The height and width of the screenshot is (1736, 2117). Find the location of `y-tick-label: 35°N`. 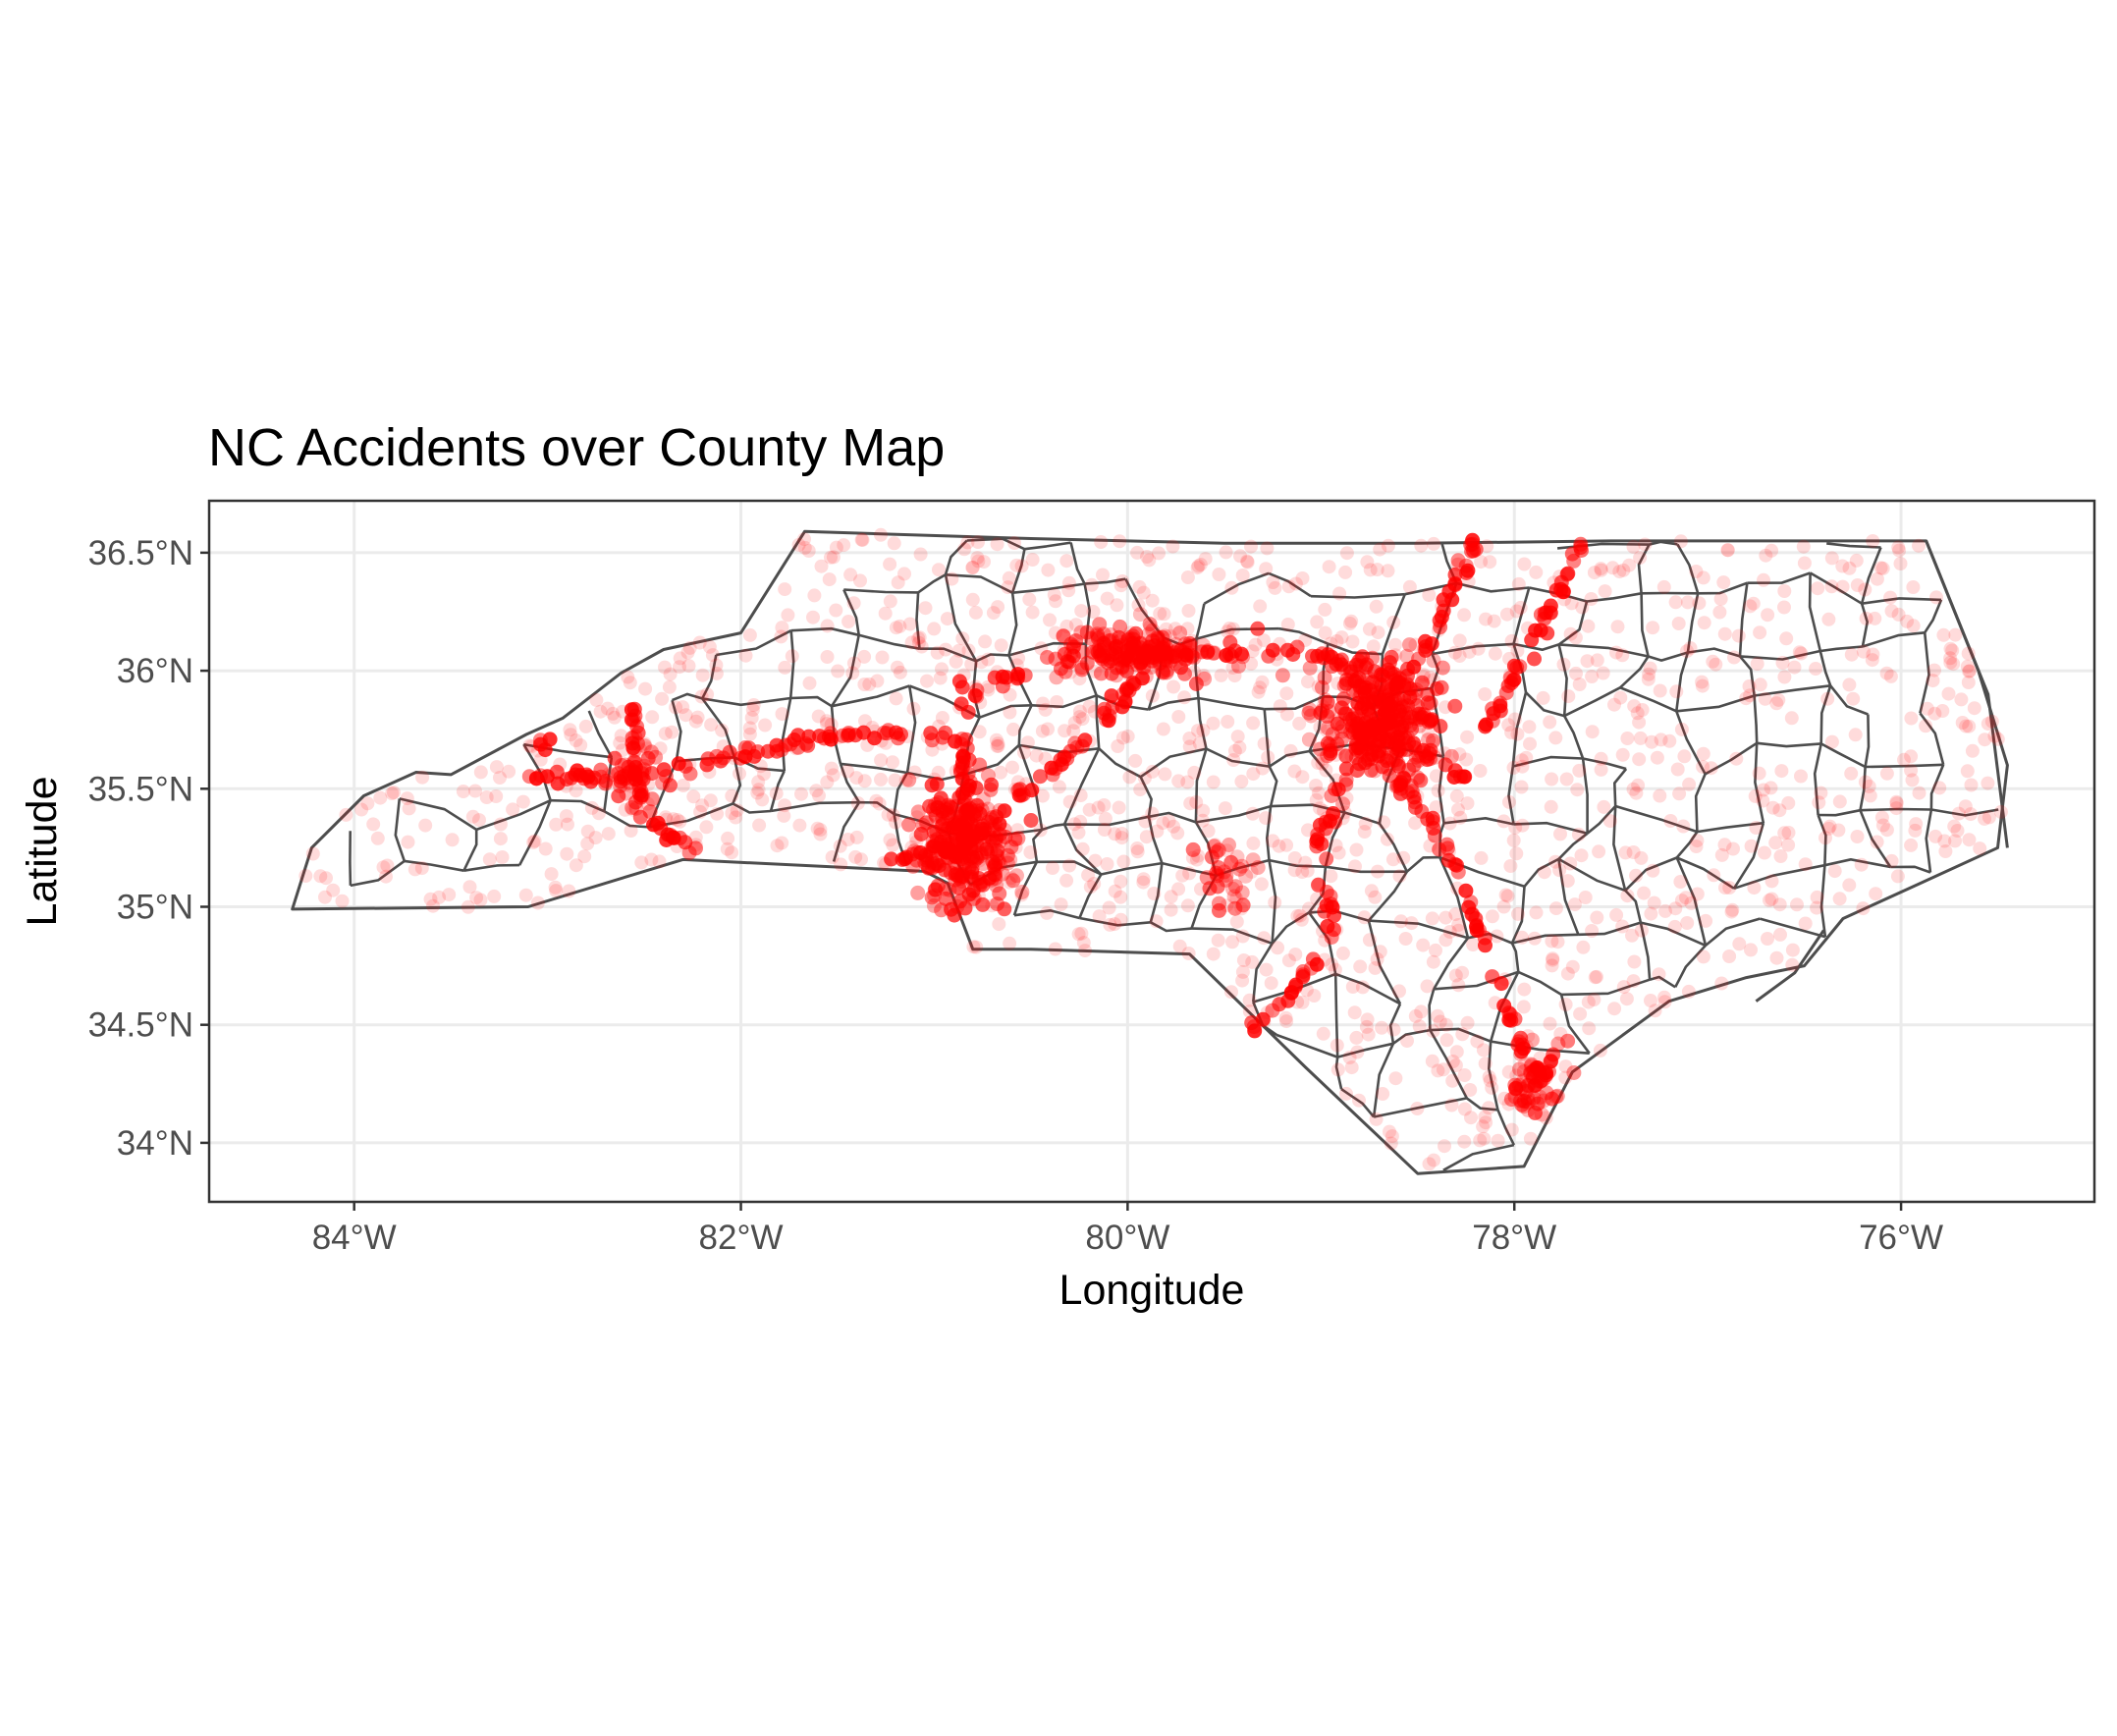

y-tick-label: 35°N is located at coordinates (155, 907).